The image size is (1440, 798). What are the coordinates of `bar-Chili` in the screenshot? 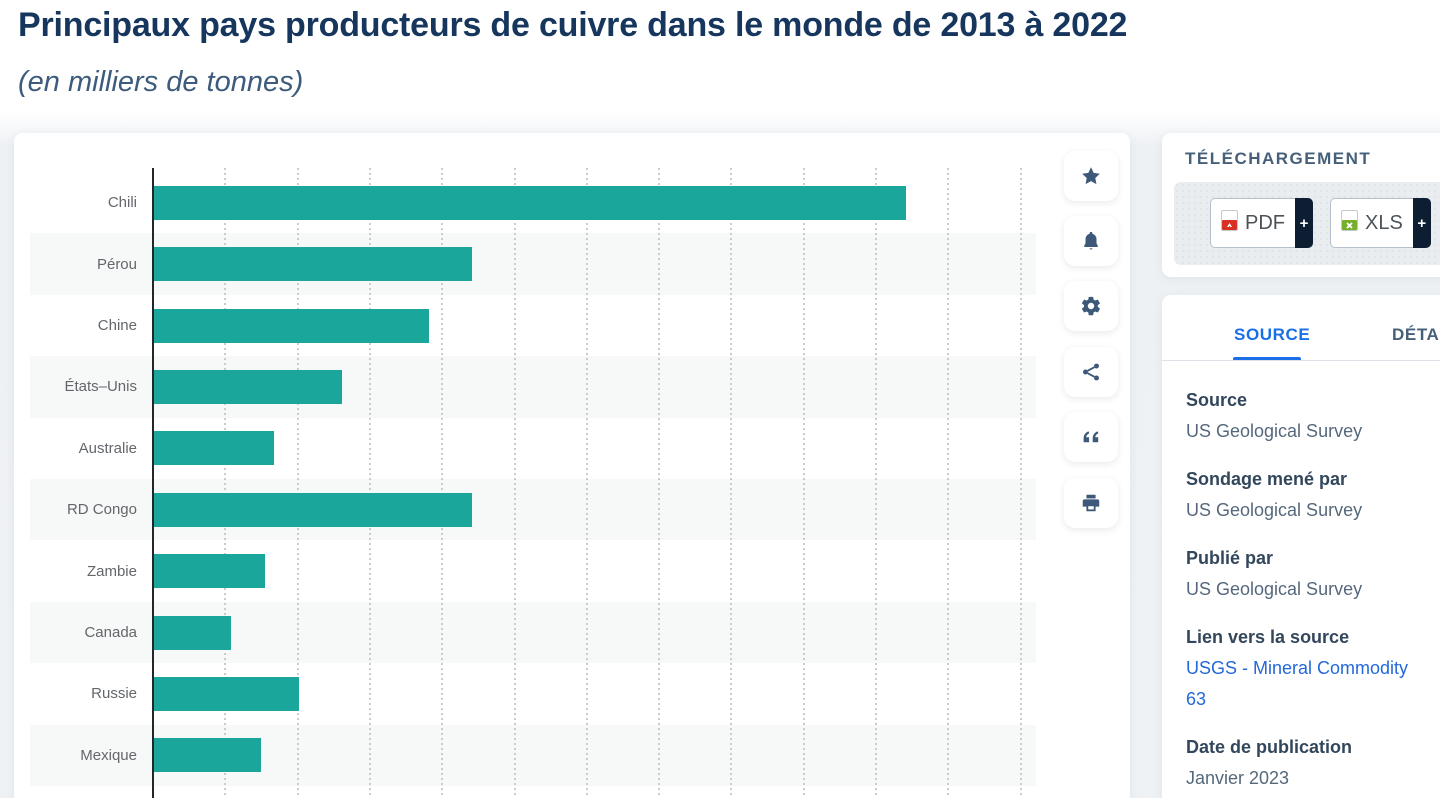 It's located at (530, 202).